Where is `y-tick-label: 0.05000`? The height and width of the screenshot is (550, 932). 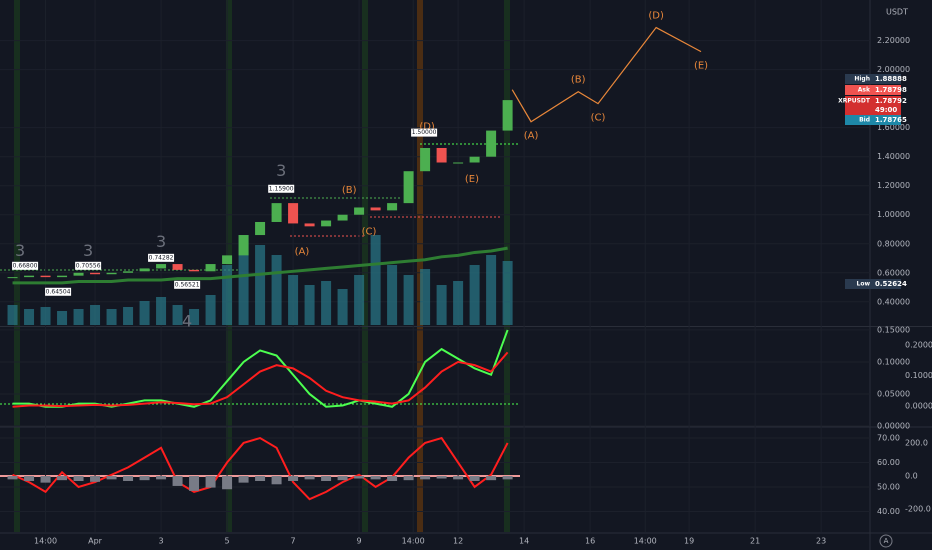 y-tick-label: 0.05000 is located at coordinates (893, 393).